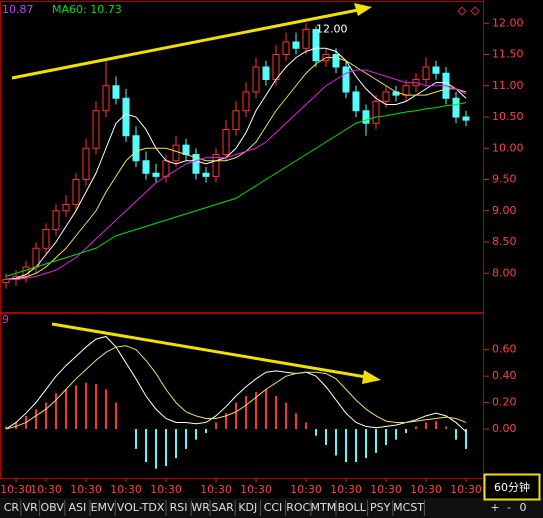 The height and width of the screenshot is (518, 543). I want to click on y-tick-label: 12.00, so click(508, 22).